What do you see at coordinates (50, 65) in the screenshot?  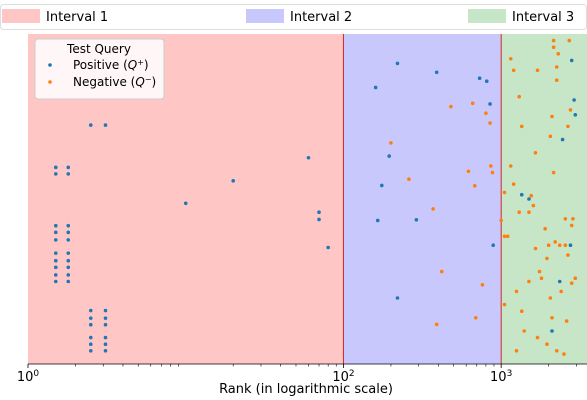 I see `positive-legend-marker` at bounding box center [50, 65].